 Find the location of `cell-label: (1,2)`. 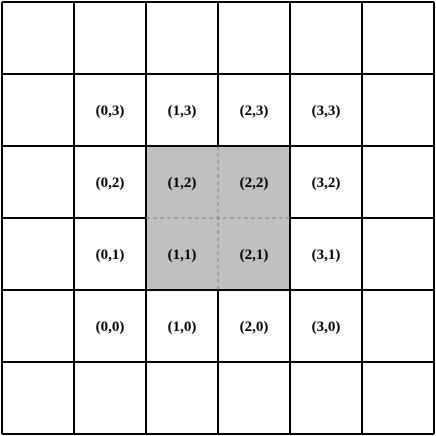

cell-label: (1,2) is located at coordinates (182, 183).